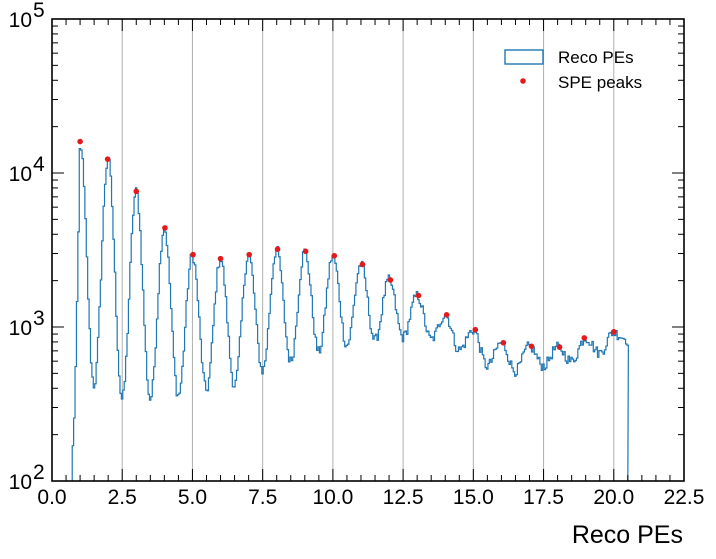 Image resolution: width=716 pixels, height=559 pixels. I want to click on x-tick-label: 7.5, so click(262, 497).